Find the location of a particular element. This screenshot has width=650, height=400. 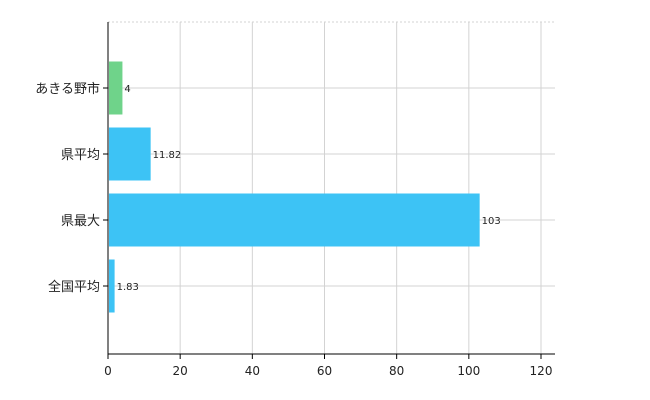

data-label: 103 is located at coordinates (491, 221).